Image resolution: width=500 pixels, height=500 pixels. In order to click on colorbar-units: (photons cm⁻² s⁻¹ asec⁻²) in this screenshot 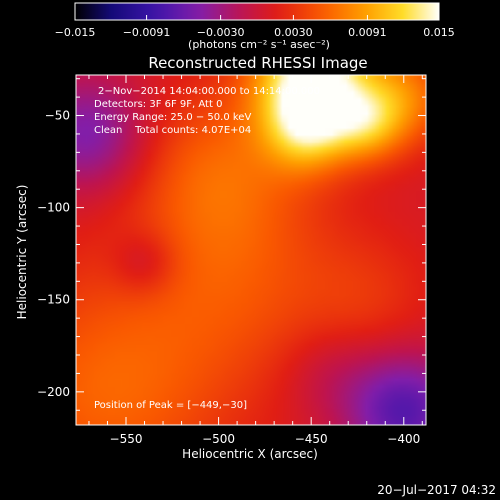, I will do `click(259, 44)`.